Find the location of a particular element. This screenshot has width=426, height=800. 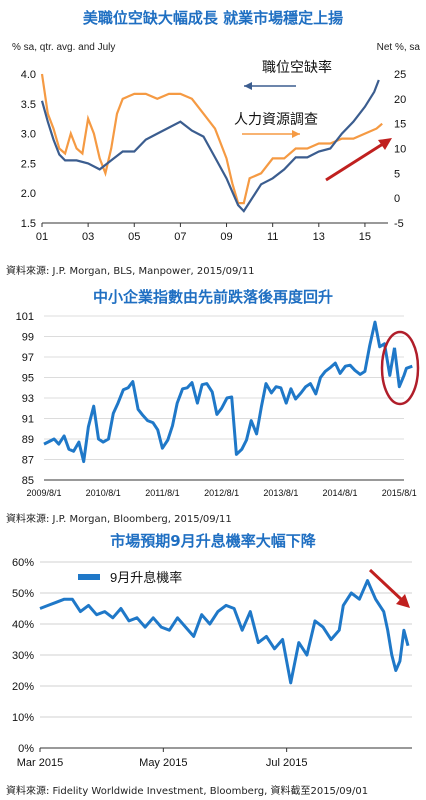

chart-2-x-tick: 2013/8/1 is located at coordinates (280, 493).